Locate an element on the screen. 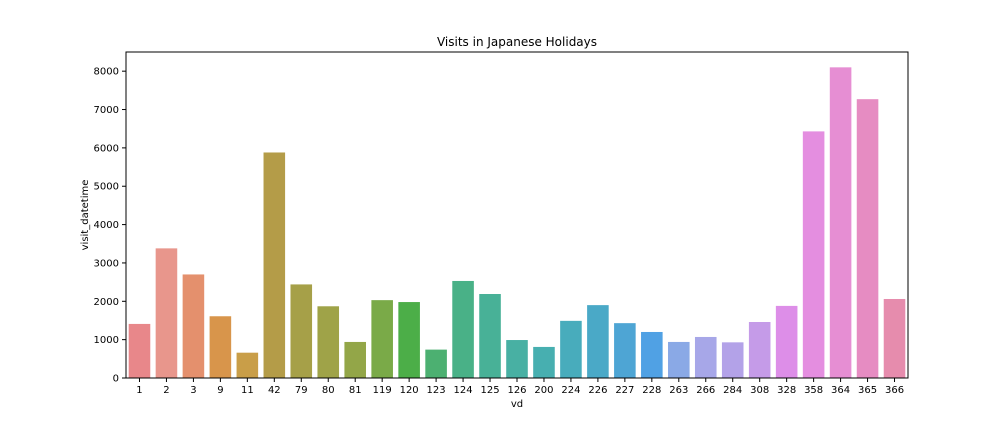 The width and height of the screenshot is (1008, 432). x-tick-label-358: 358 is located at coordinates (813, 390).